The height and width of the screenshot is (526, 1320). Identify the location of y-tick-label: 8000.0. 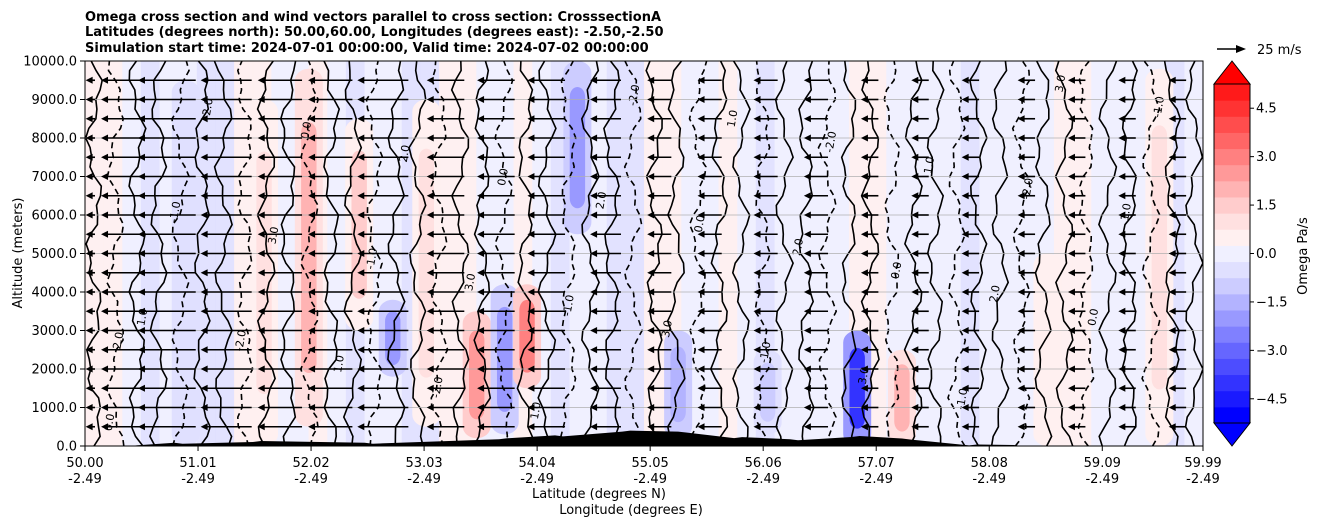
(55, 139).